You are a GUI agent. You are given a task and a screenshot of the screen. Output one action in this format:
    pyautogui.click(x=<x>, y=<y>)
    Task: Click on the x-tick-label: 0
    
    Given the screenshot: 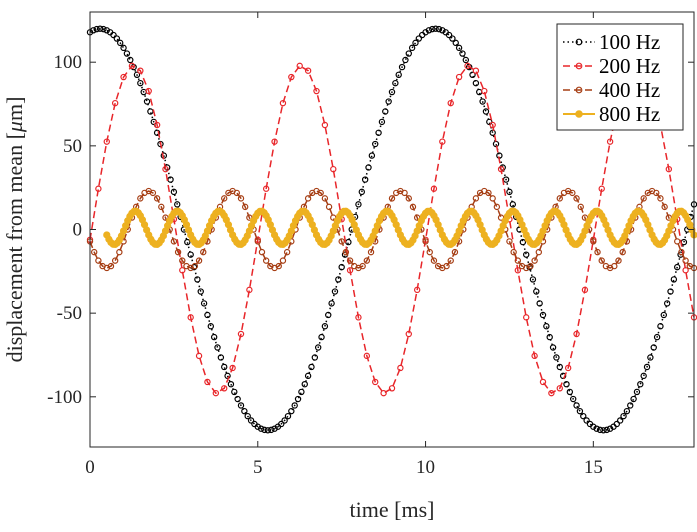 What is the action you would take?
    pyautogui.click(x=90, y=467)
    